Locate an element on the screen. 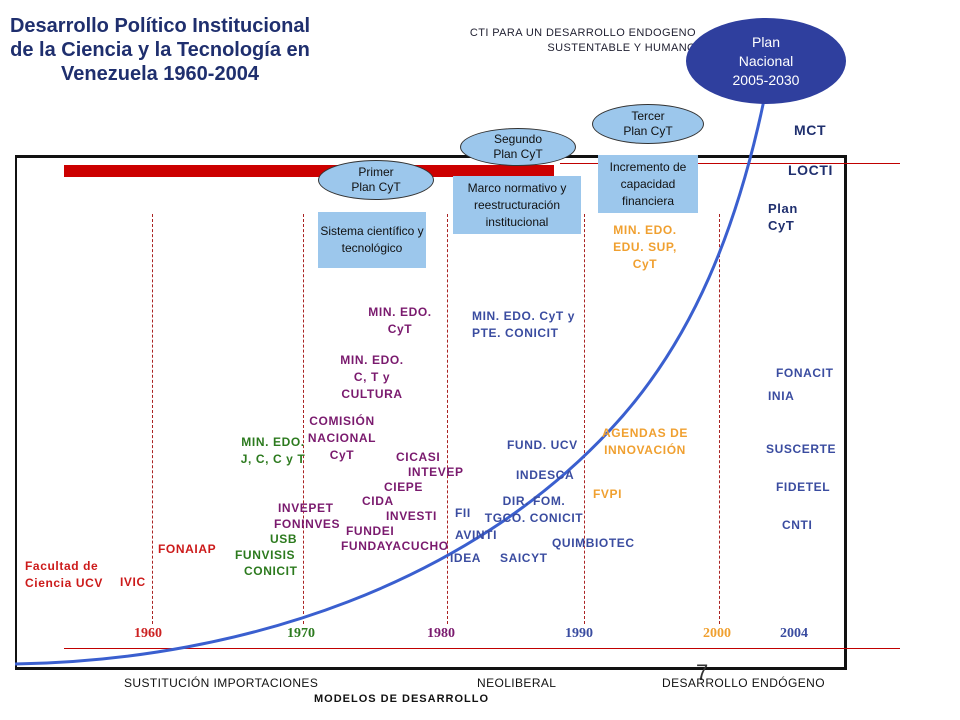 The width and height of the screenshot is (960, 720). min-ctc-line-3: CULTURA is located at coordinates (372, 394).